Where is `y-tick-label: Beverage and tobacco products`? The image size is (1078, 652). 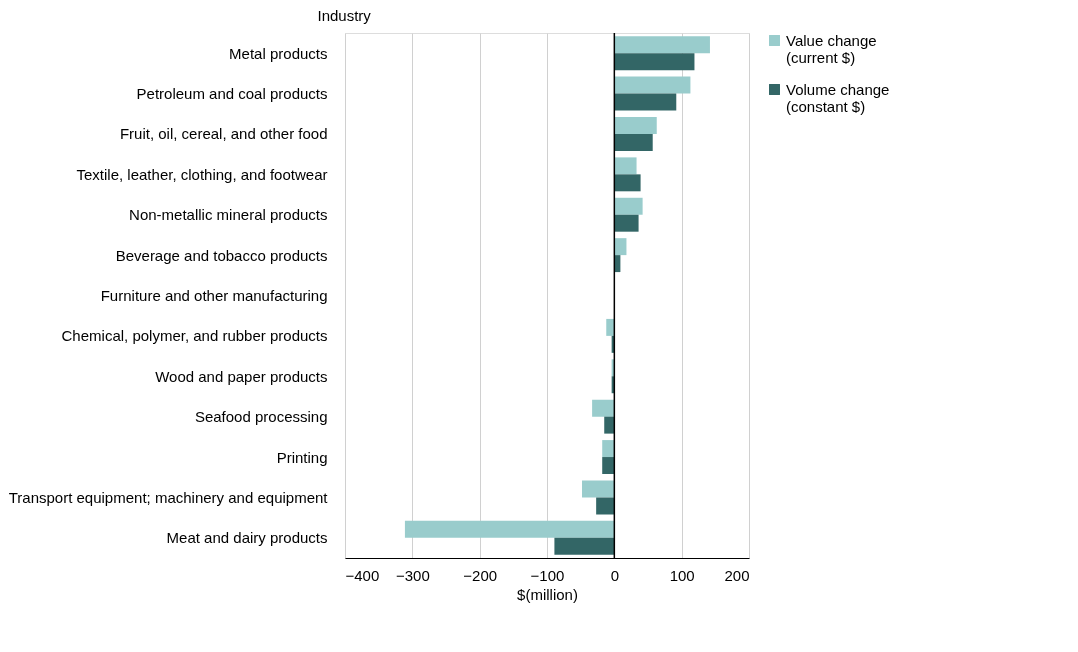 y-tick-label: Beverage and tobacco products is located at coordinates (221, 255).